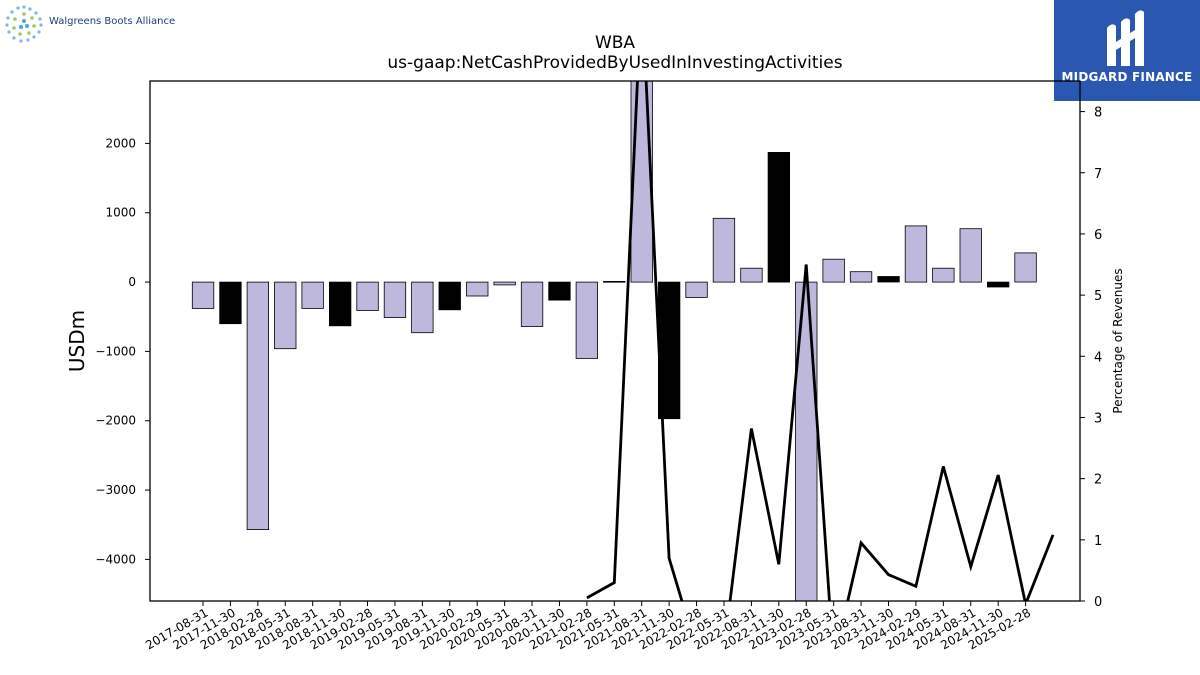 The height and width of the screenshot is (675, 1200). Describe the element at coordinates (1098, 235) in the screenshot. I see `y2-tick-label: 6` at that location.